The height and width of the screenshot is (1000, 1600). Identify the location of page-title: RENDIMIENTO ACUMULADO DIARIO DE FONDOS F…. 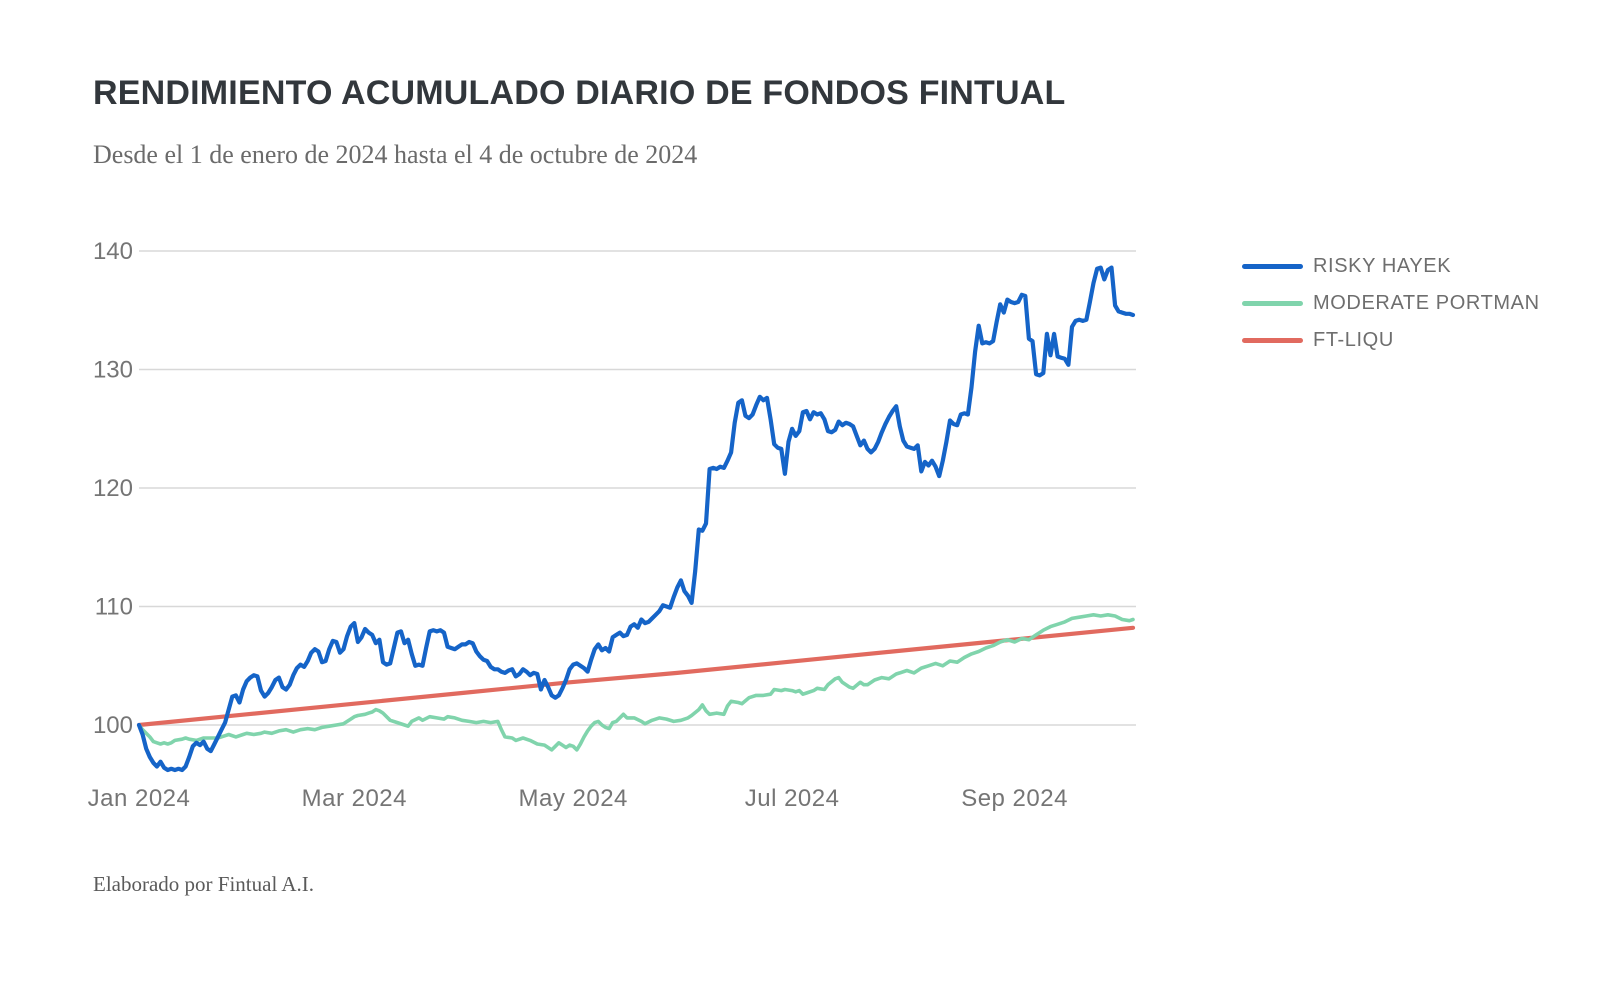
(579, 93).